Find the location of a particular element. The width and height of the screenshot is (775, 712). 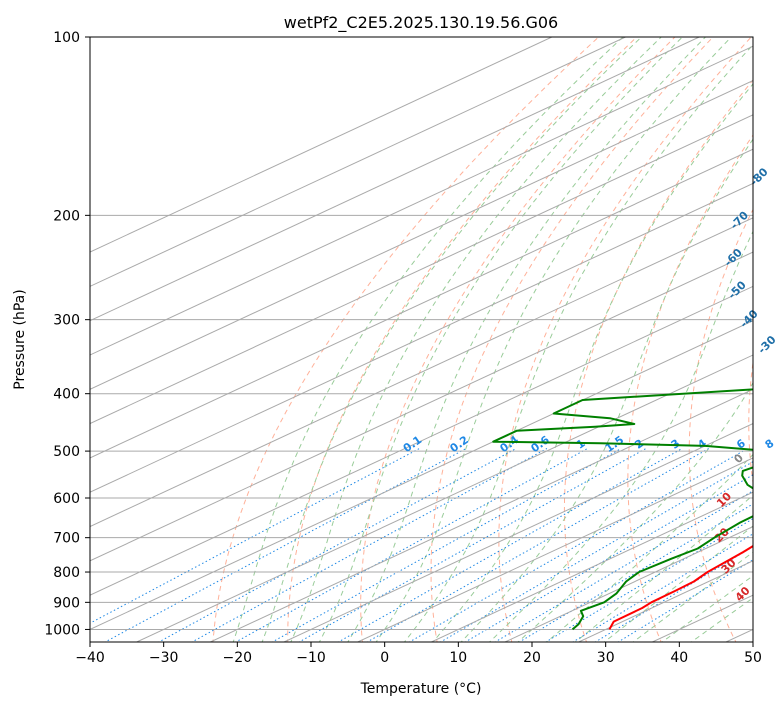

y-tick-label: 1000 is located at coordinates (62, 630).